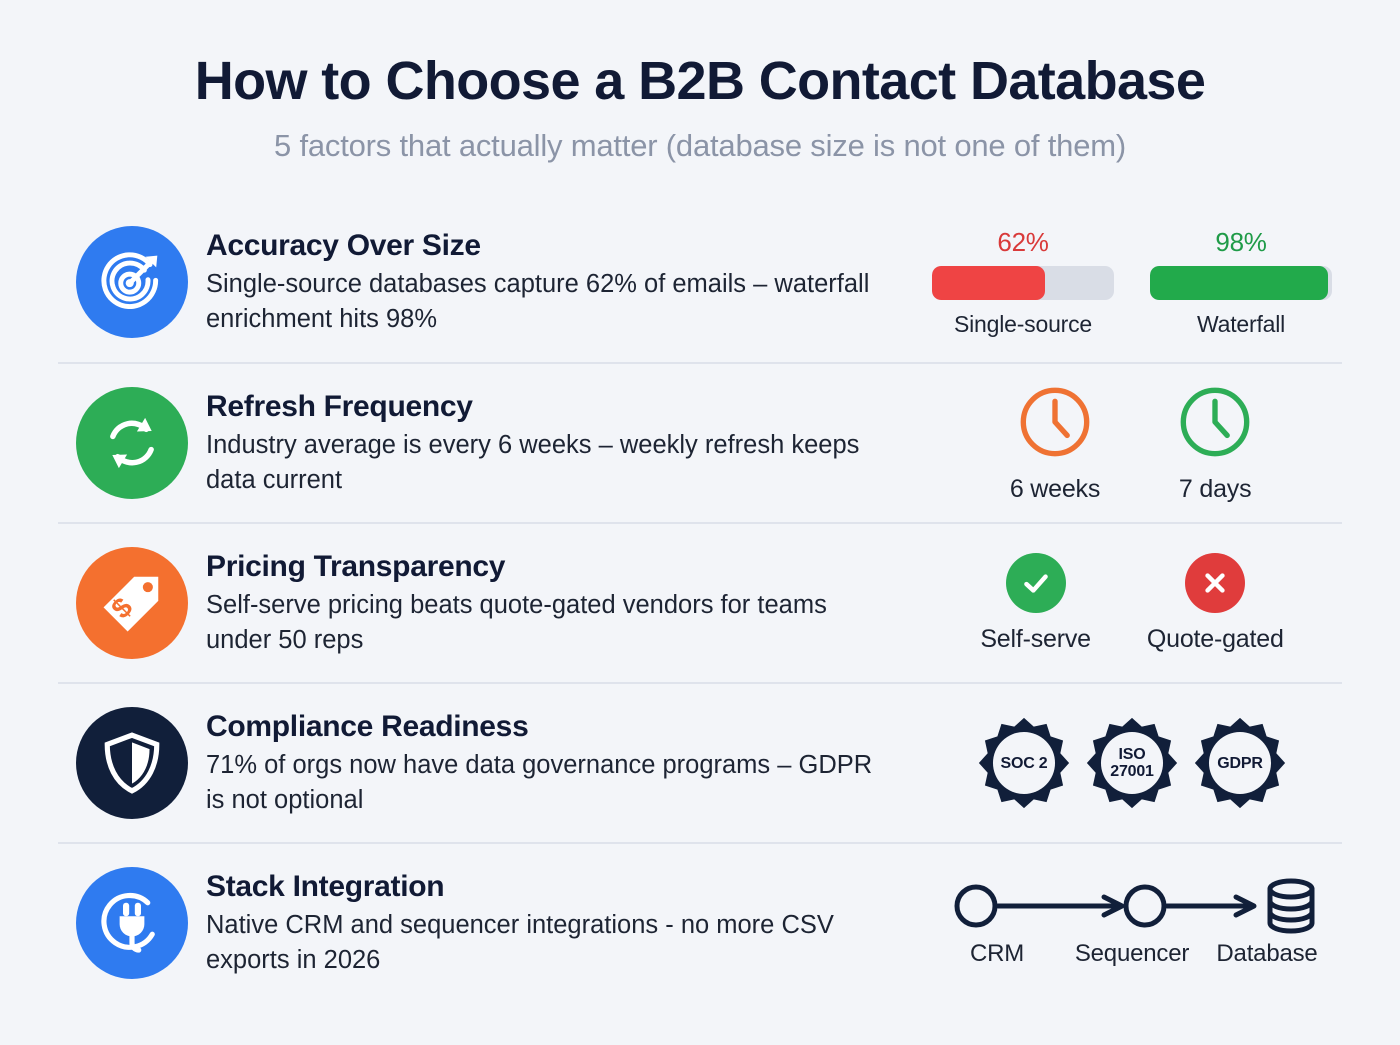 Image resolution: width=1400 pixels, height=1045 pixels. I want to click on clock-group-7-days: 7 days, so click(1215, 443).